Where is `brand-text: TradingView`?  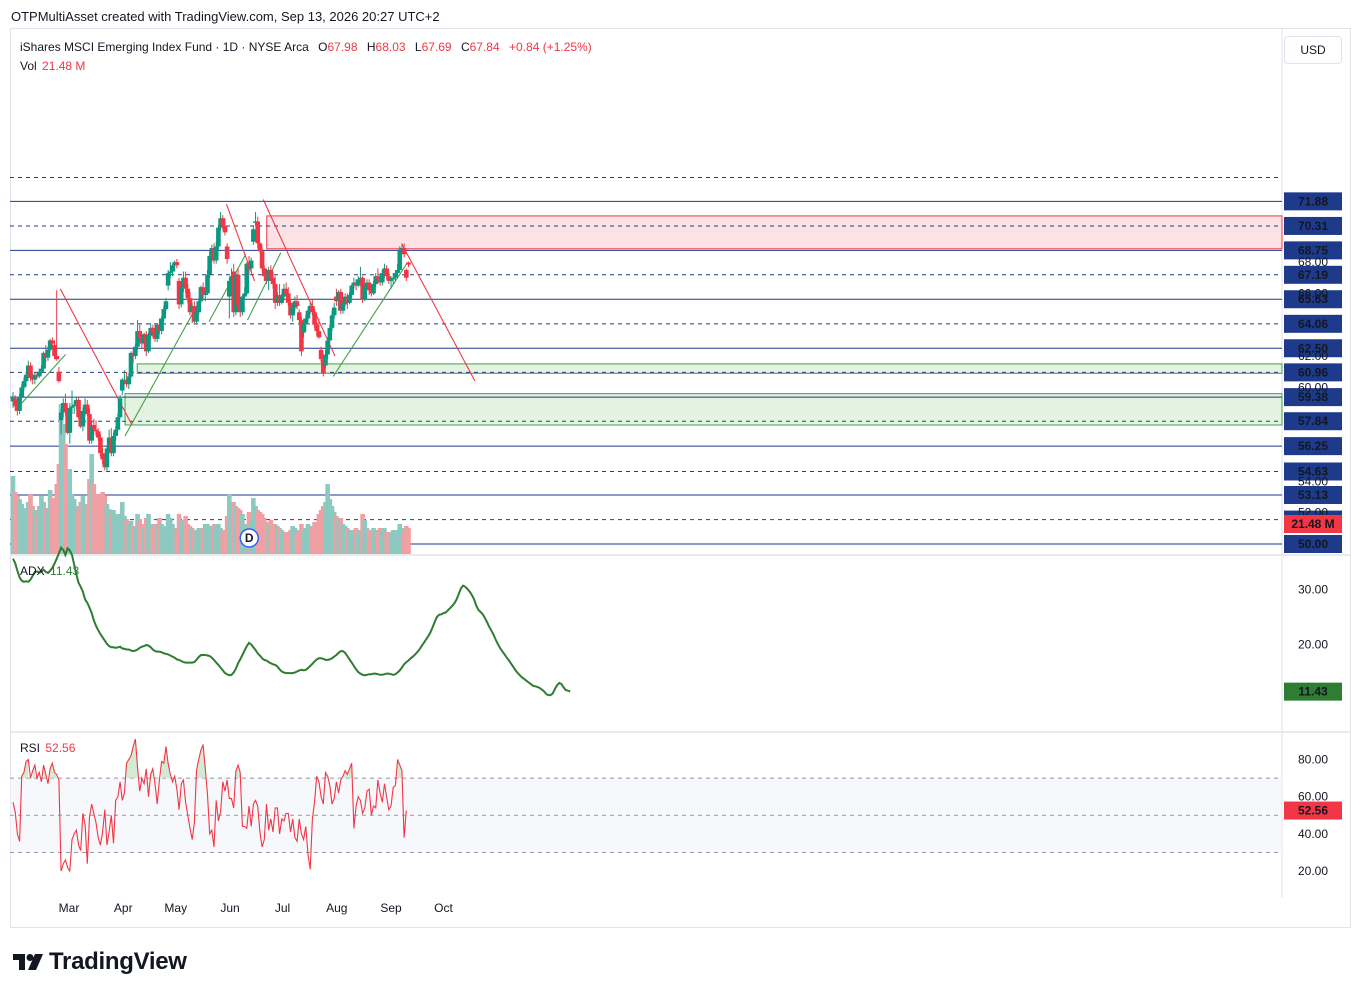 brand-text: TradingView is located at coordinates (118, 961).